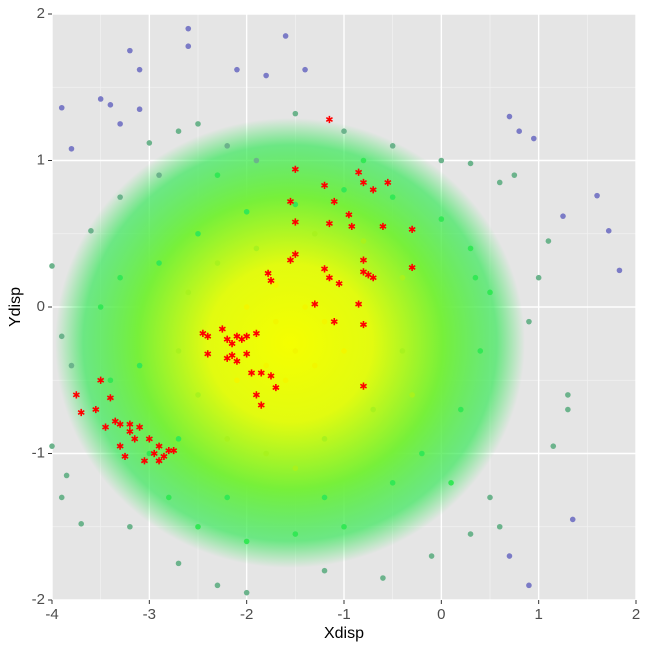 This screenshot has width=650, height=650. I want to click on y-tick-label: -2, so click(38, 599).